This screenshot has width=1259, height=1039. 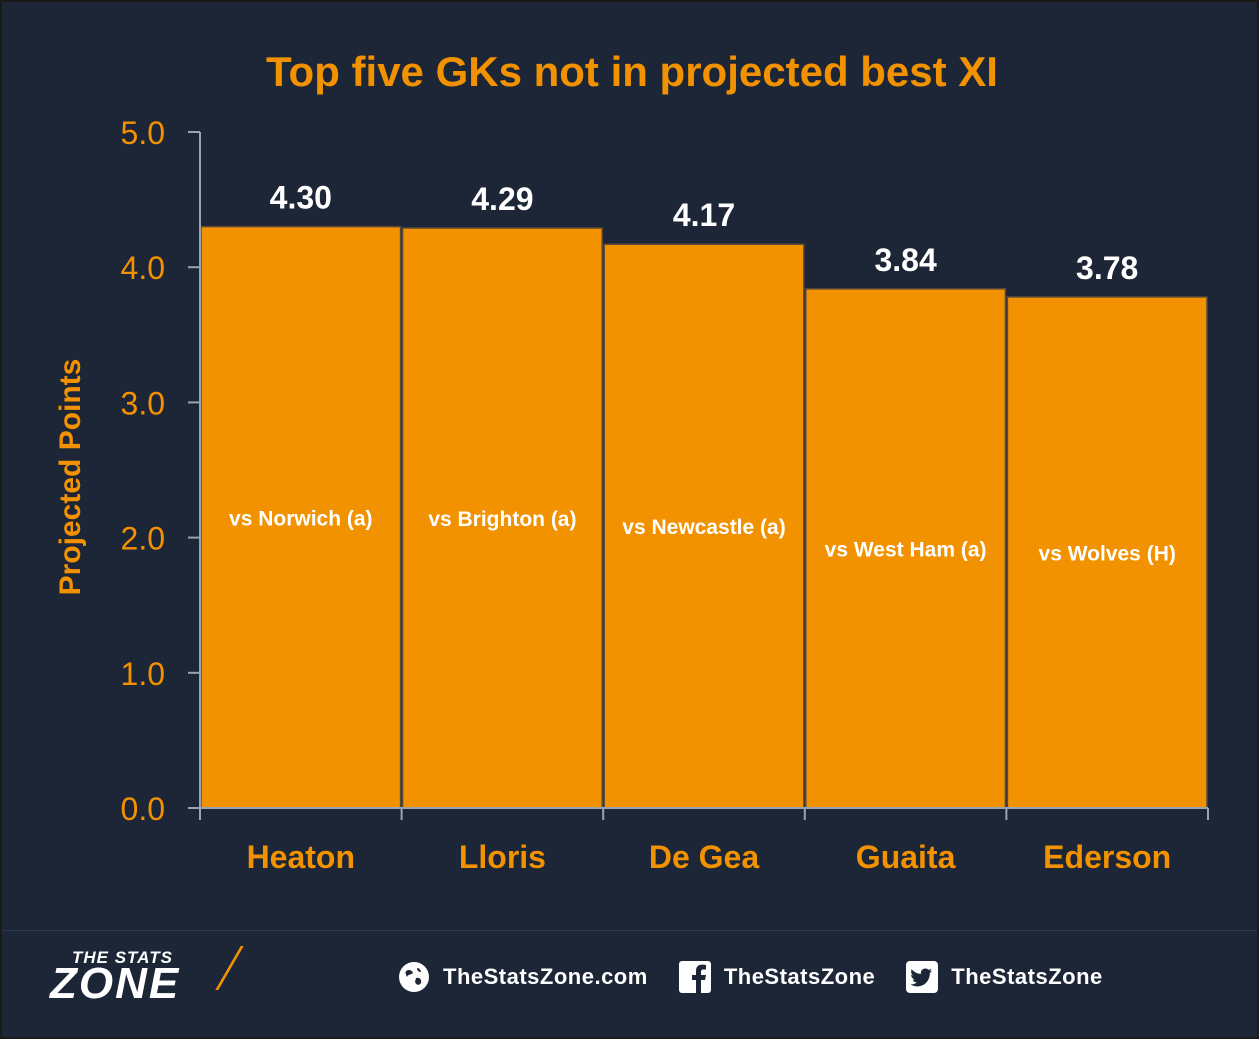 What do you see at coordinates (143, 674) in the screenshot?
I see `y-tick-label: 1.0` at bounding box center [143, 674].